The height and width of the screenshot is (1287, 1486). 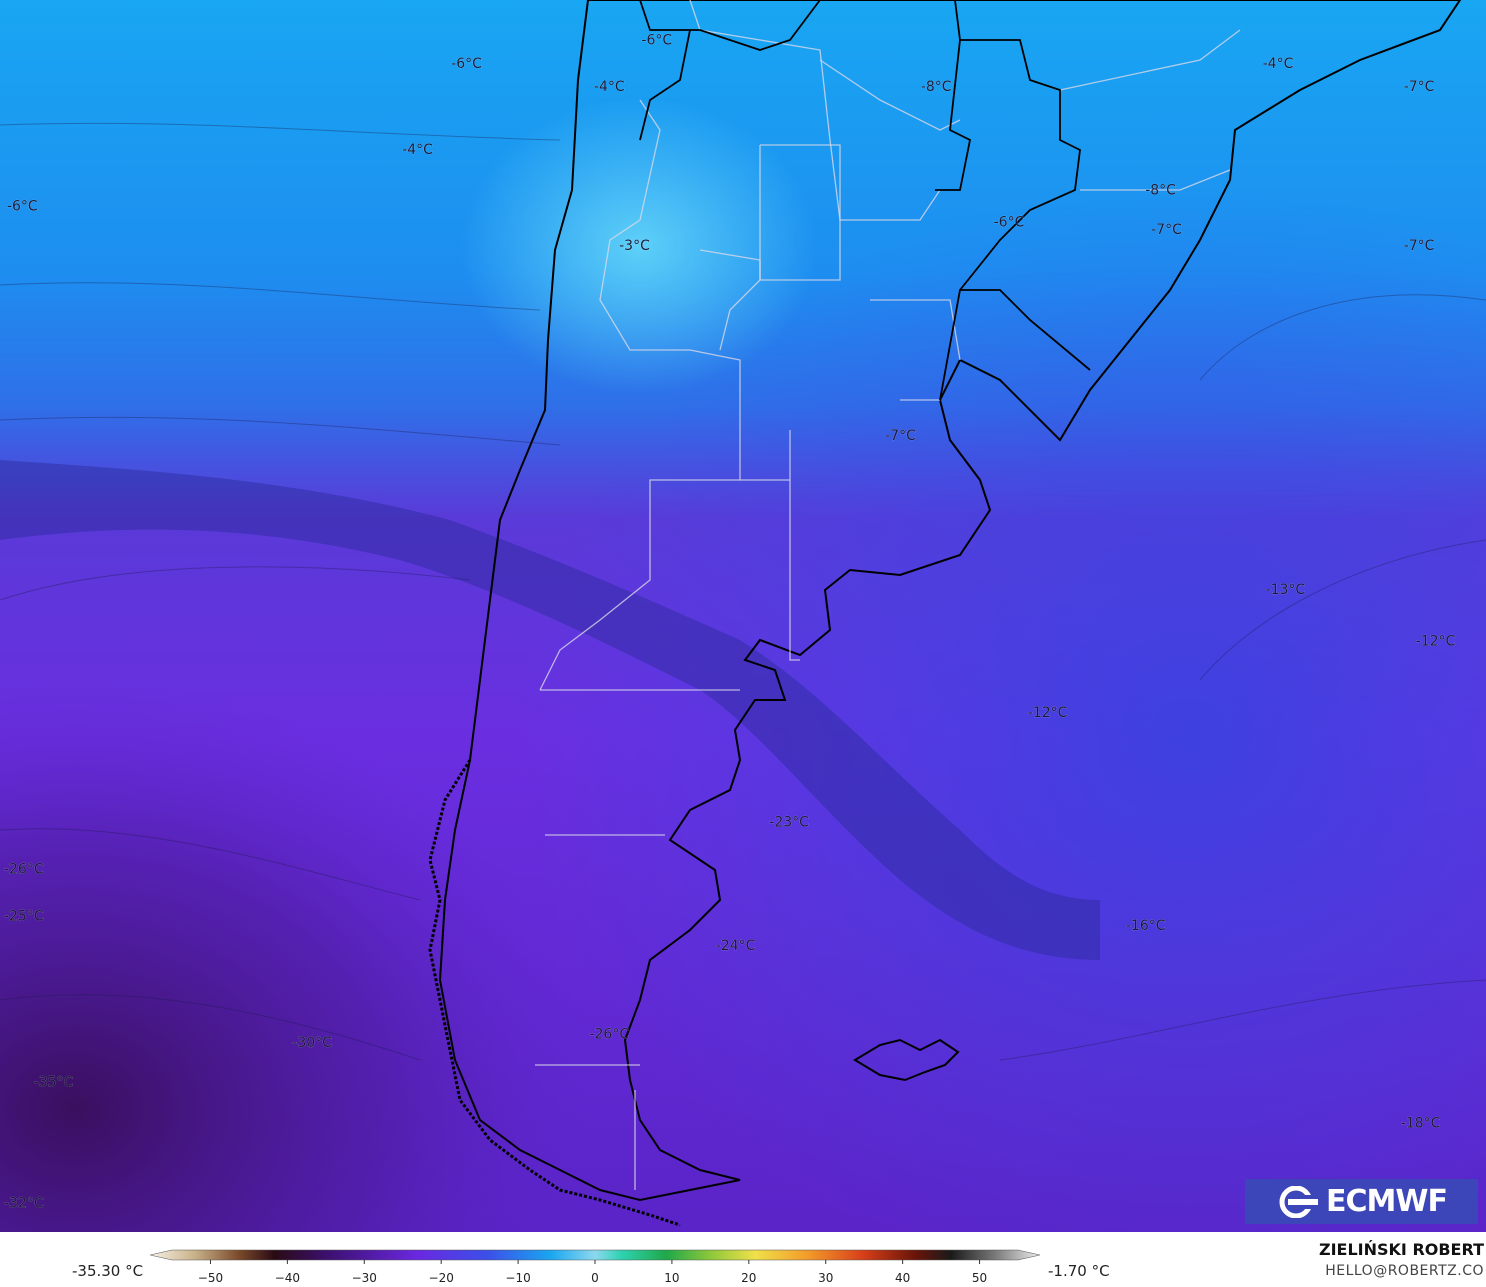 I want to click on temperature-label: -13°C, so click(x=1286, y=590).